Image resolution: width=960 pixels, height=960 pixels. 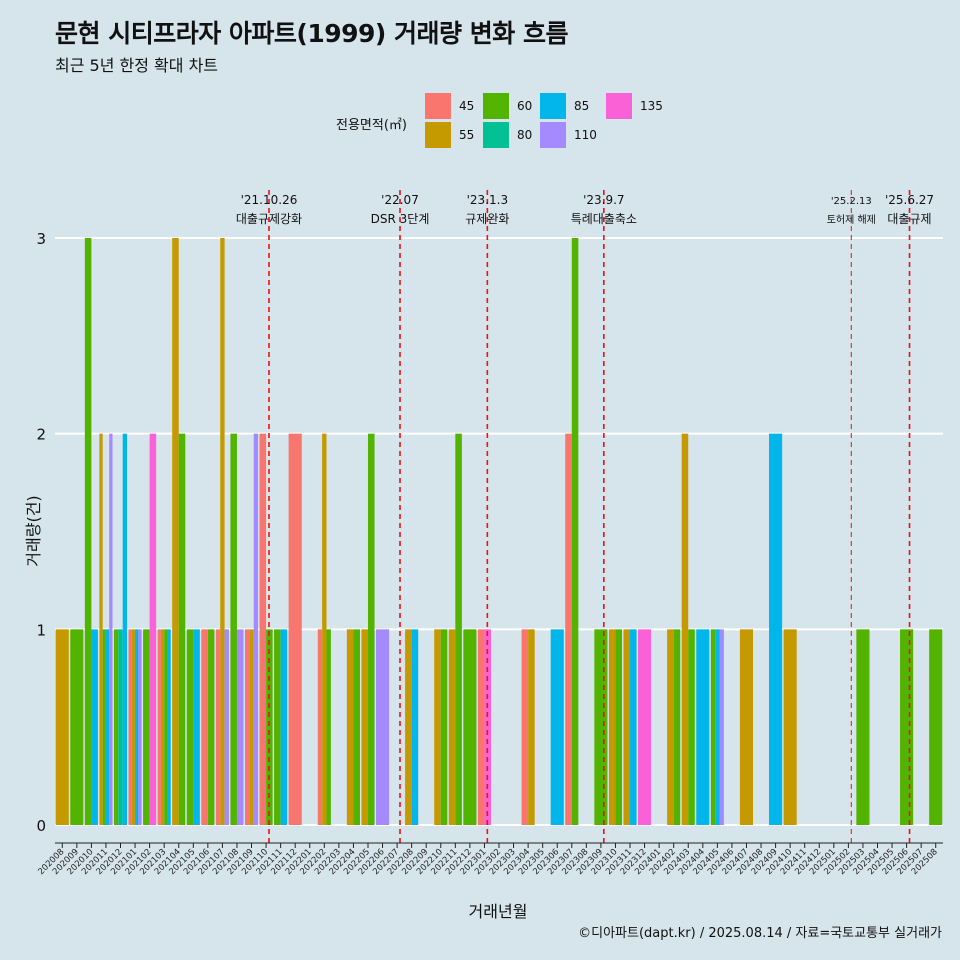 I want to click on event-date: '22.07, so click(x=400, y=200).